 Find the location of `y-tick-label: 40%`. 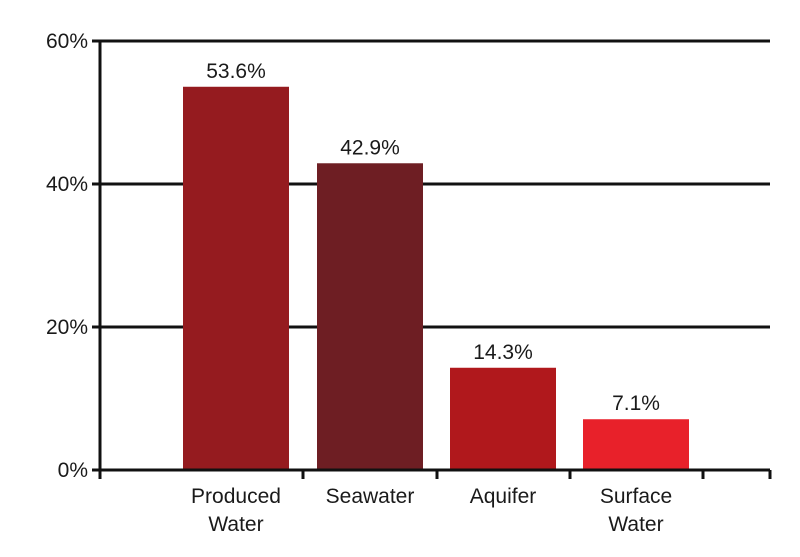

y-tick-label: 40% is located at coordinates (67, 184).